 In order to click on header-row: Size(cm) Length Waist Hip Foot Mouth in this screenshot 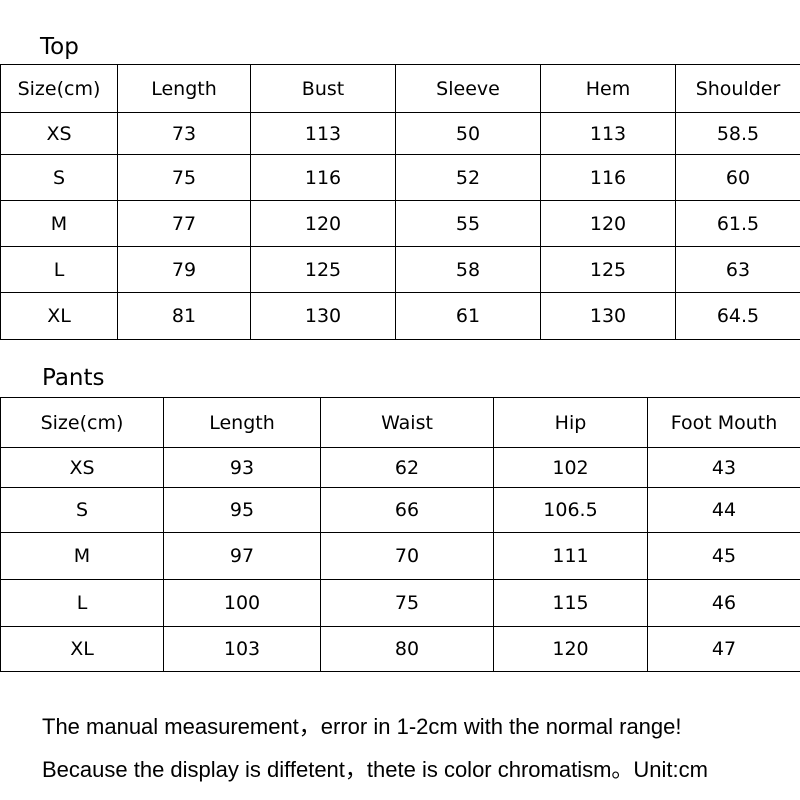, I will do `click(400, 422)`.